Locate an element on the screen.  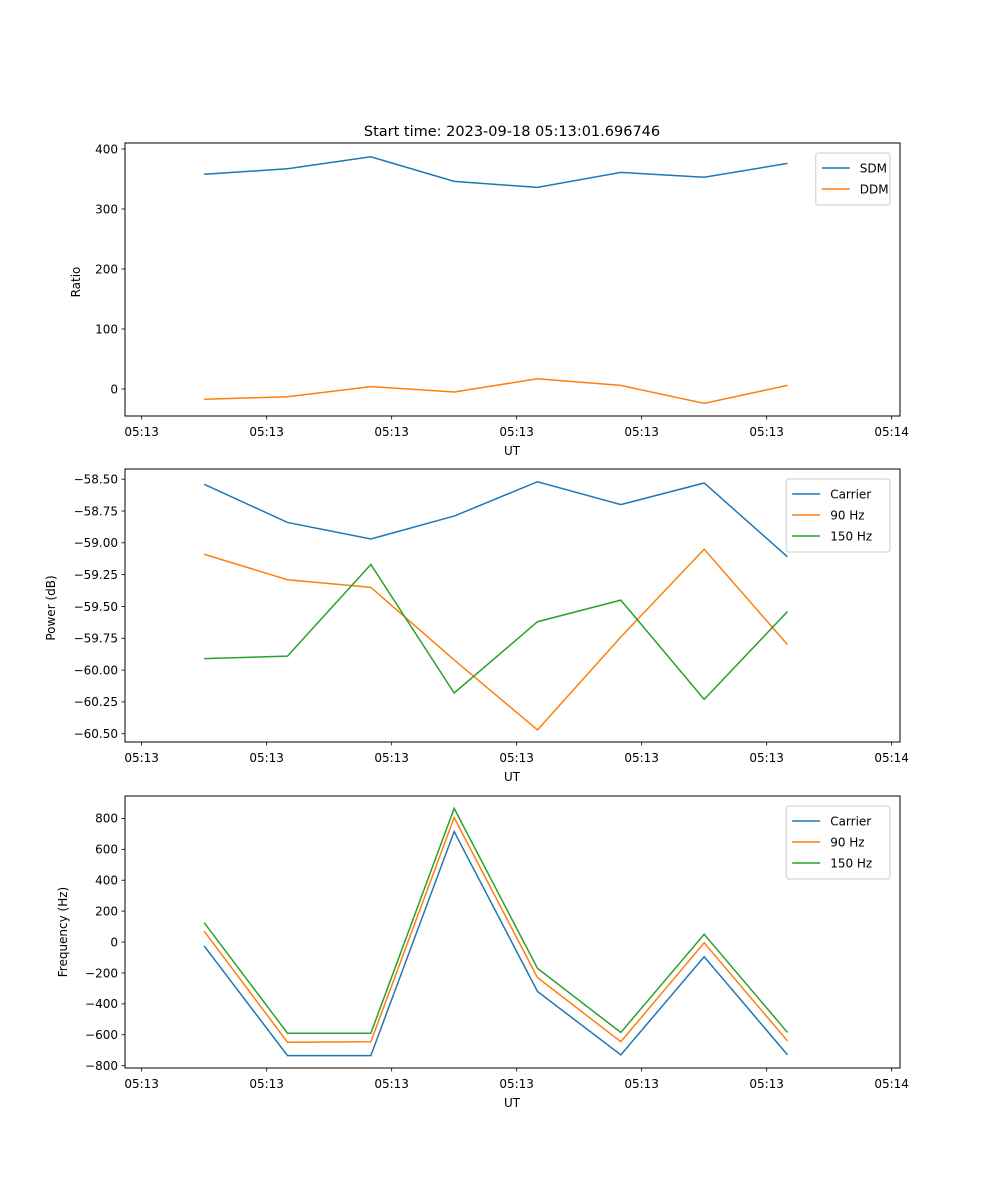
frequency-x-axis-label: UT is located at coordinates (512, 1103).